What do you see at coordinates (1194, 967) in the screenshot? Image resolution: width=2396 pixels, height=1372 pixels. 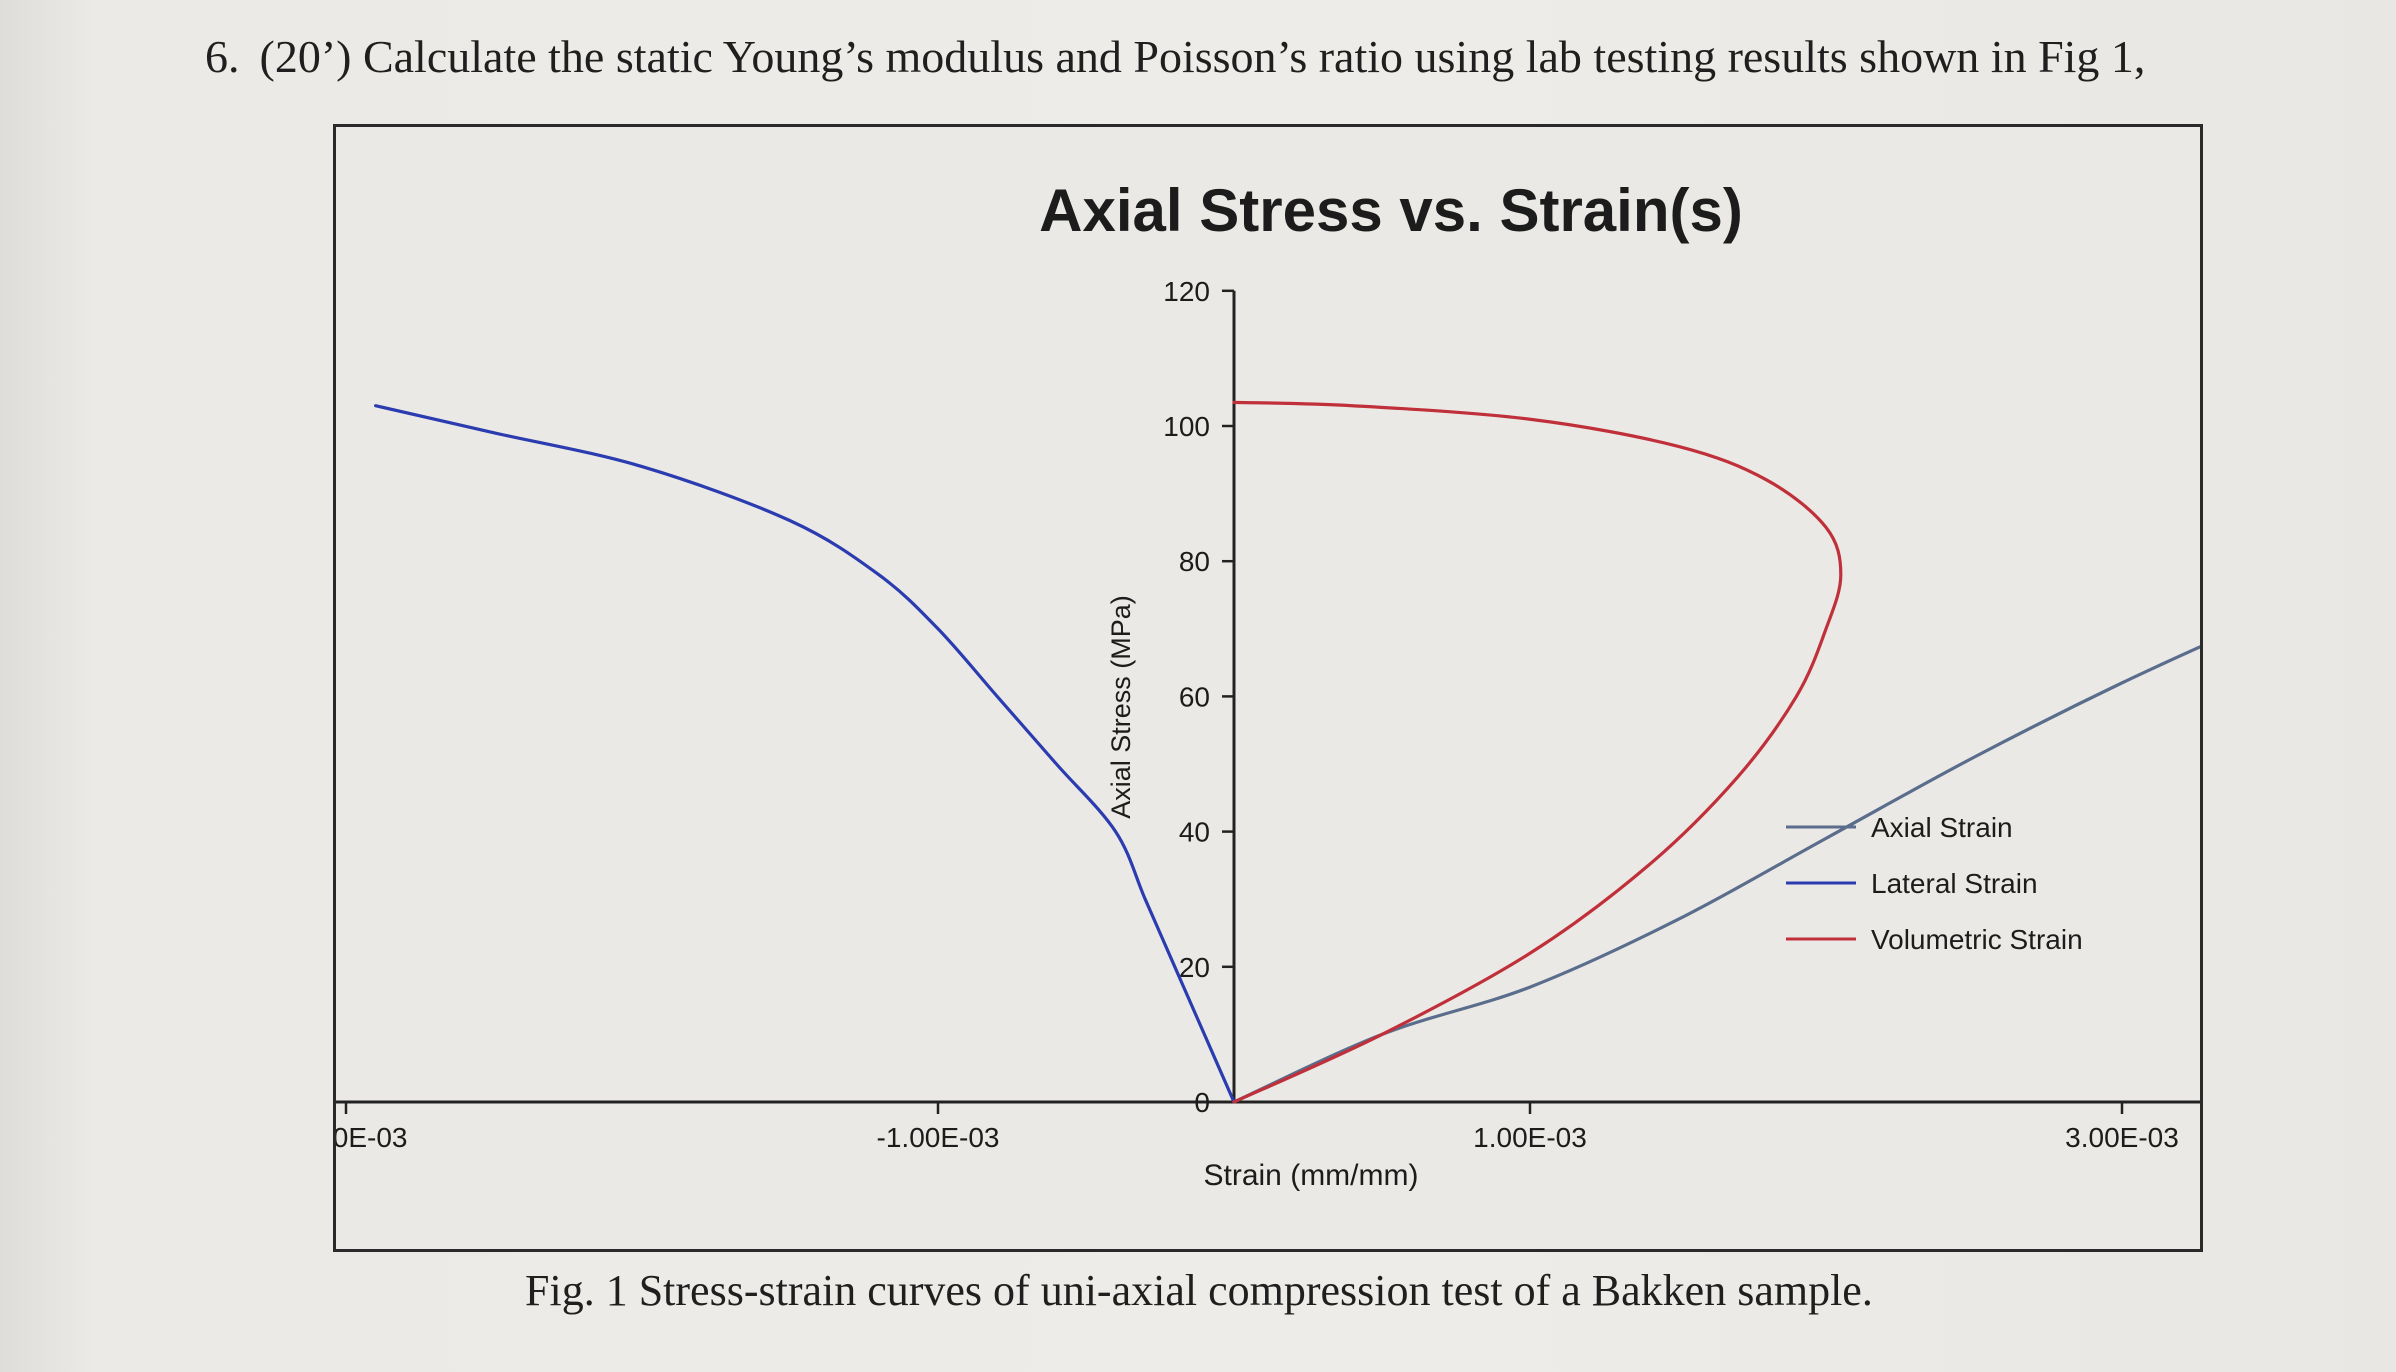 I see `y-tick-label: 20` at bounding box center [1194, 967].